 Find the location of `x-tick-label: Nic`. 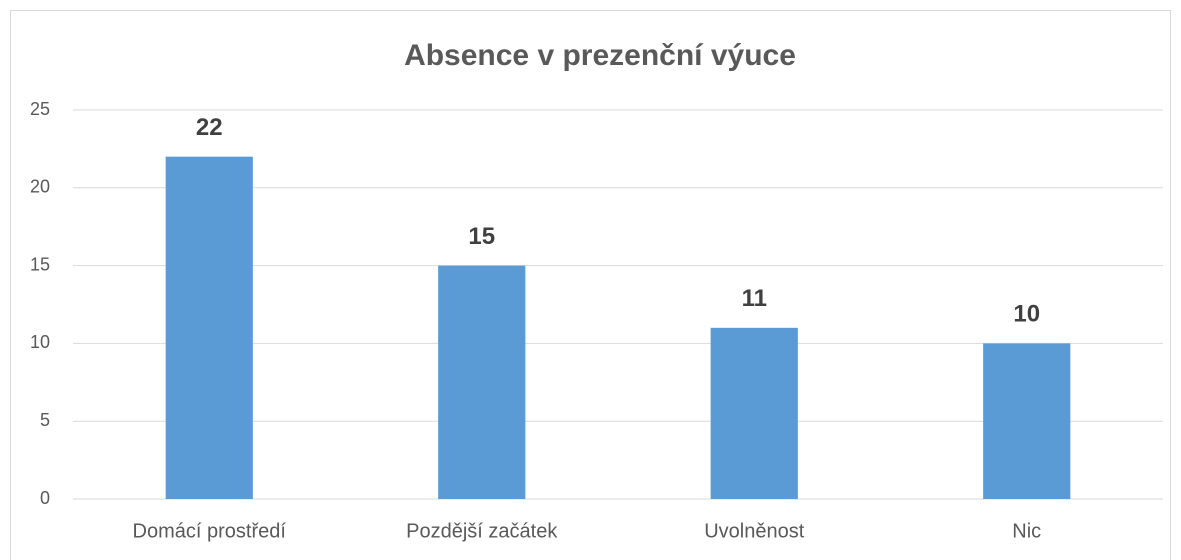

x-tick-label: Nic is located at coordinates (1026, 531).